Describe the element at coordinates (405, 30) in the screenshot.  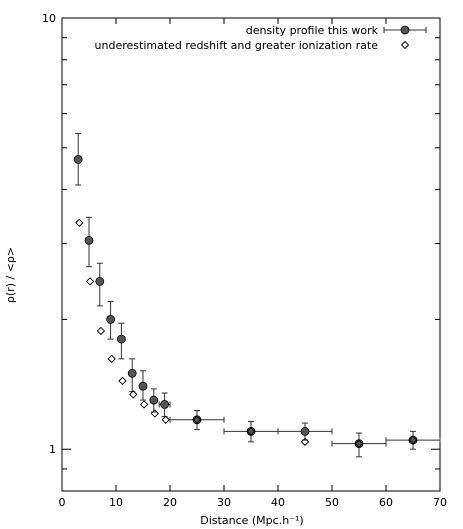
I see `legend-marker-circle` at that location.